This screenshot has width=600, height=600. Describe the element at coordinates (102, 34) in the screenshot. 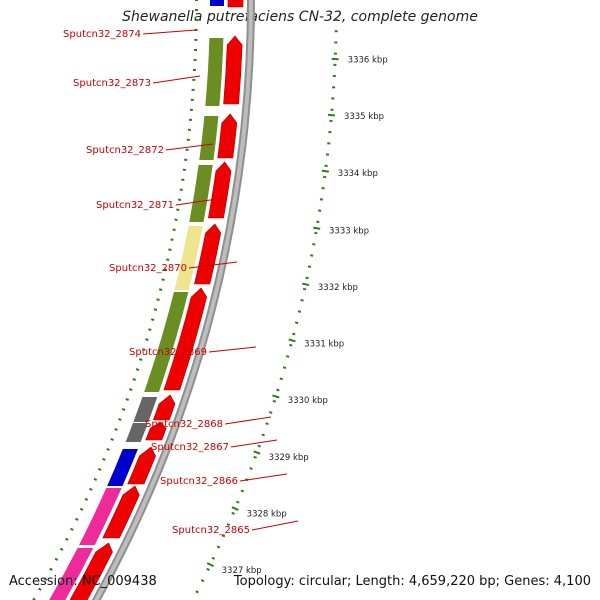

I see `gene-label: Sputcn32_2874` at that location.